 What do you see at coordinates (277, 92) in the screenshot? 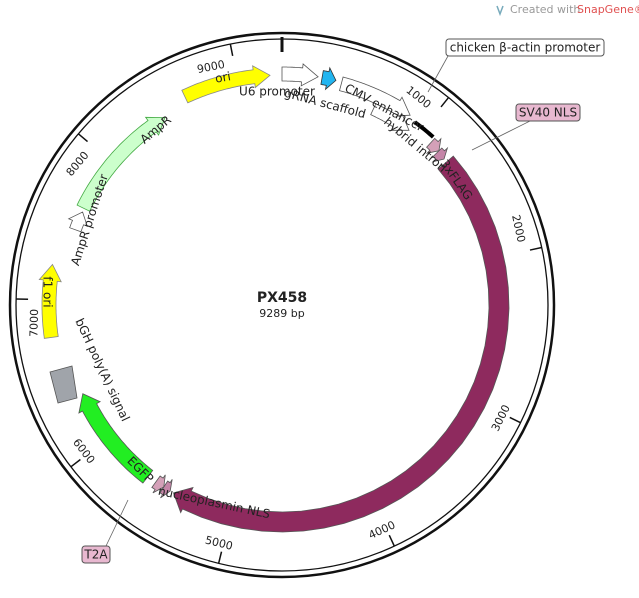
I see `feature-label: U6 promoter` at bounding box center [277, 92].